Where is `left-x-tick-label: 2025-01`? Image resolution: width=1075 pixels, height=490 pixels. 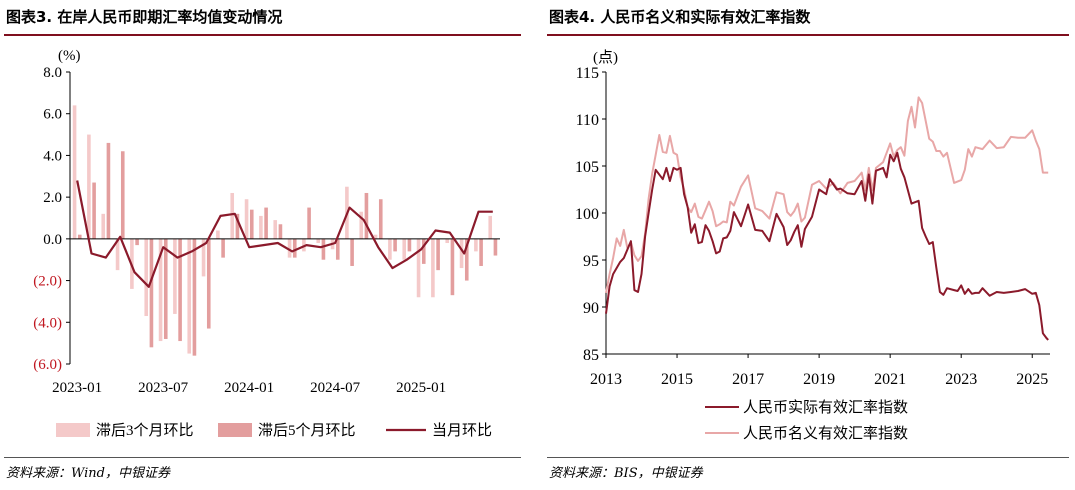
left-x-tick-label: 2025-01 is located at coordinates (421, 388).